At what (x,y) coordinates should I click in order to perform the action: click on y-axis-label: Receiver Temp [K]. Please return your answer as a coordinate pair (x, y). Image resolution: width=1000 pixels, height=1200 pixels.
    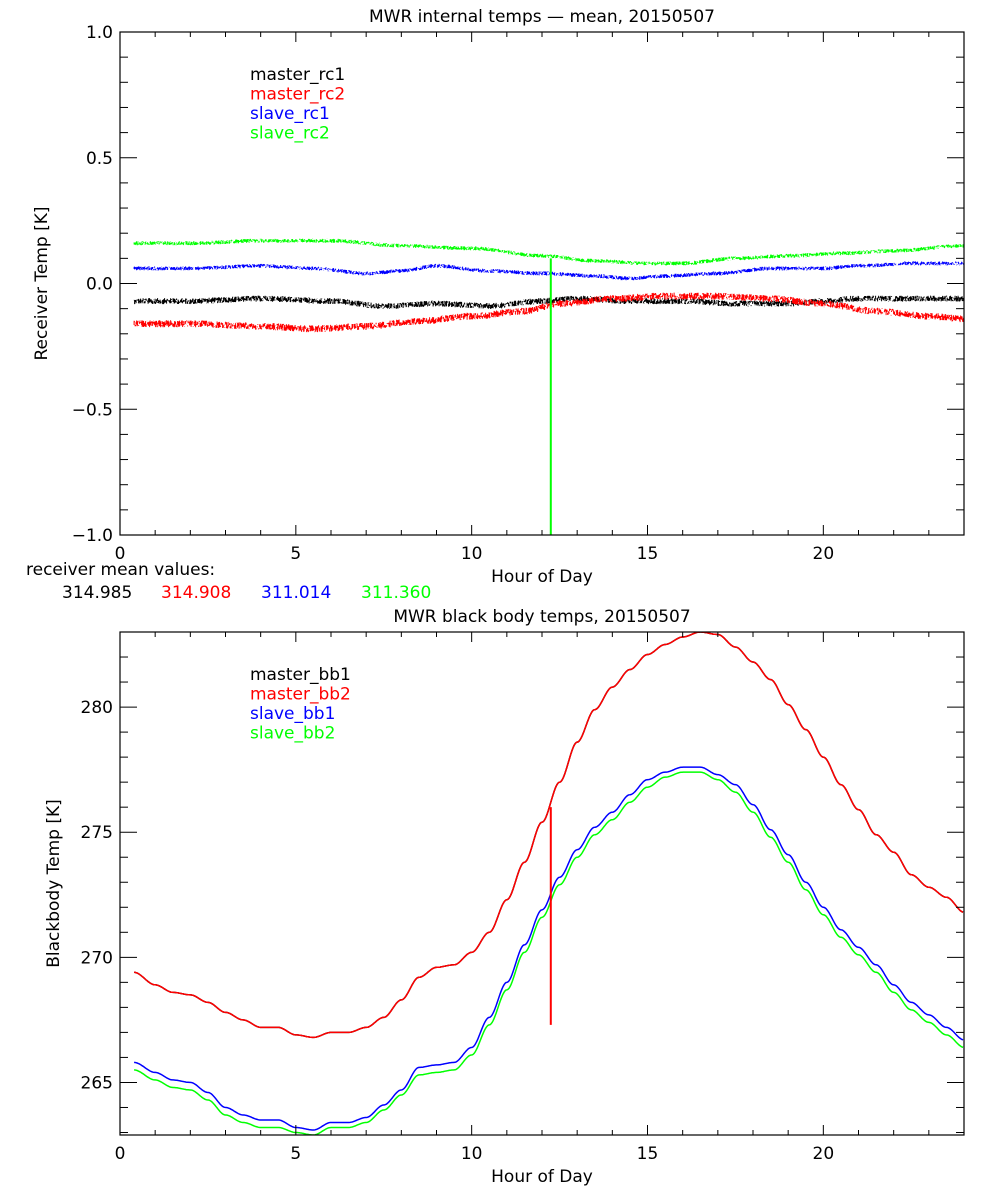
    Looking at the image, I should click on (42, 283).